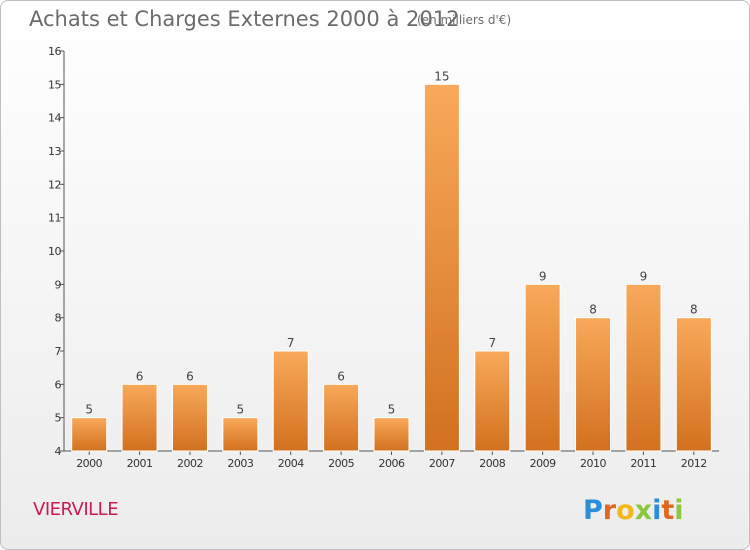 The height and width of the screenshot is (550, 750). What do you see at coordinates (694, 463) in the screenshot?
I see `x-tick-label: 2012` at bounding box center [694, 463].